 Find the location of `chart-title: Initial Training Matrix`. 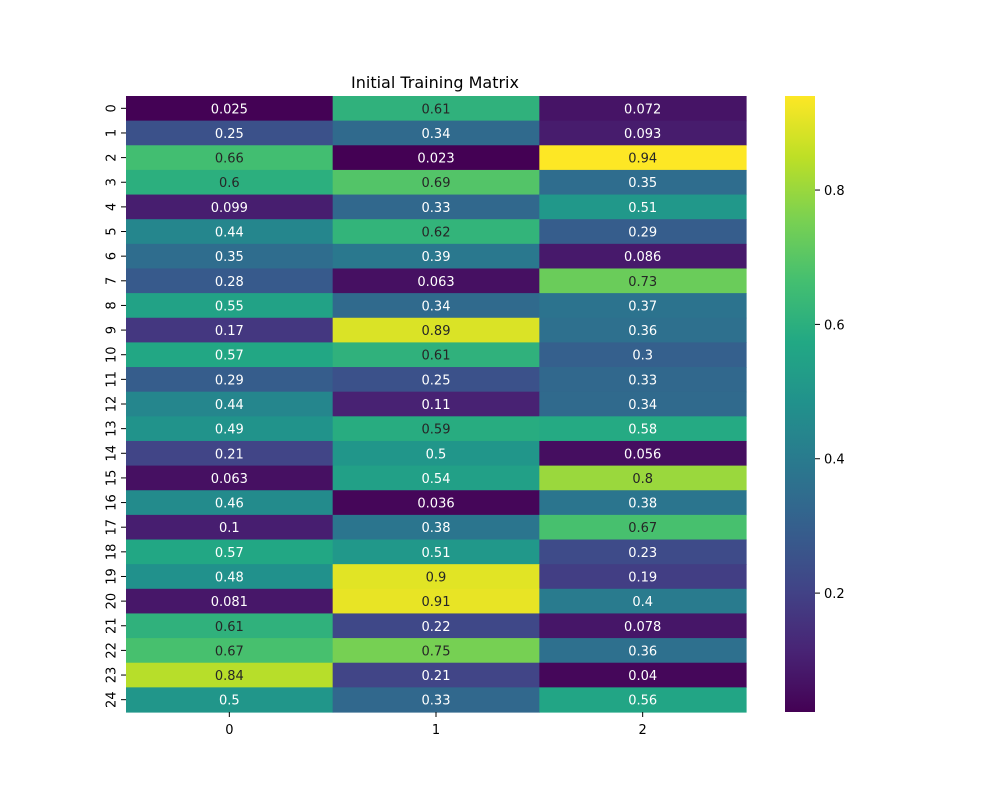

chart-title: Initial Training Matrix is located at coordinates (435, 82).